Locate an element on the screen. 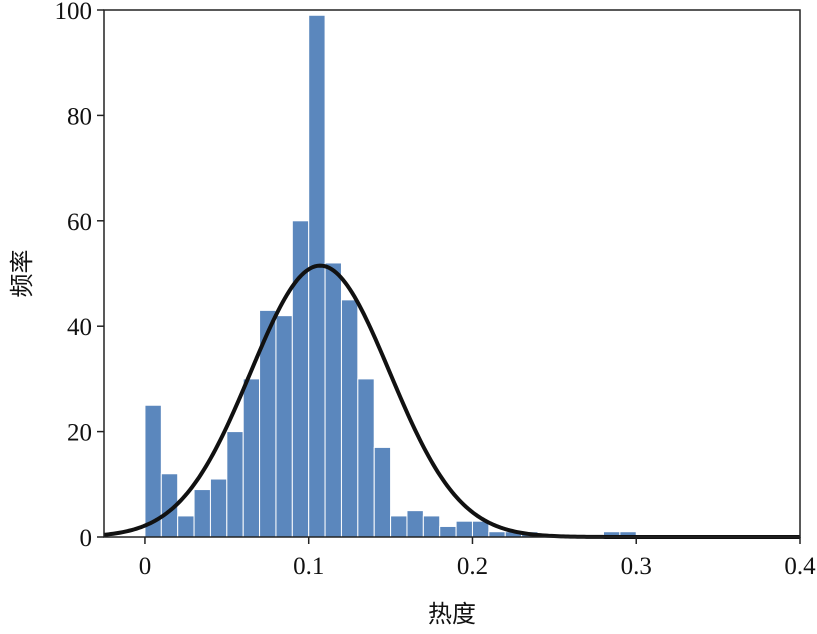 The image size is (817, 634). y-tick-label: 0 is located at coordinates (86, 538).